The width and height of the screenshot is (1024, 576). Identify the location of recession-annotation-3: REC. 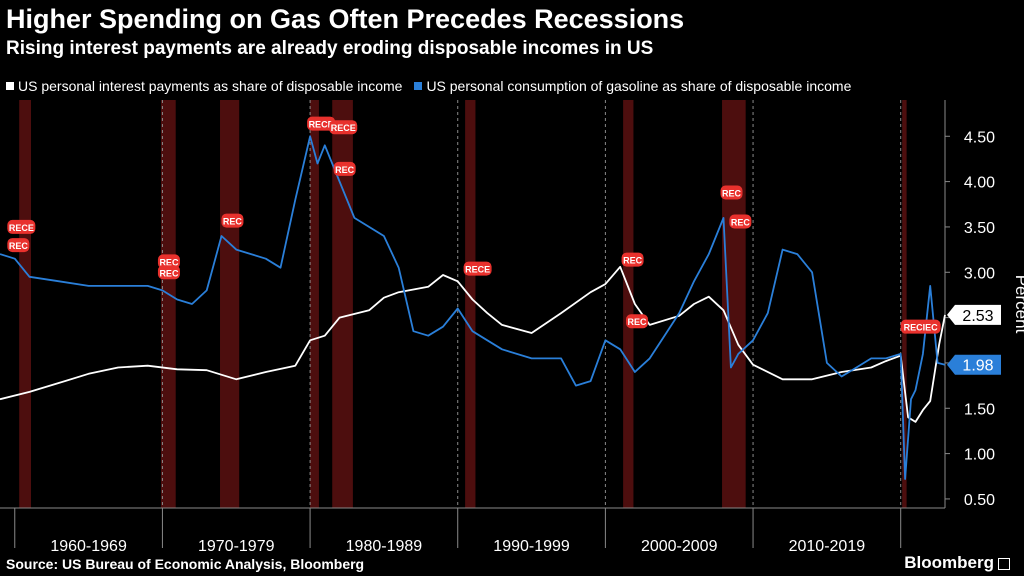
(168, 272).